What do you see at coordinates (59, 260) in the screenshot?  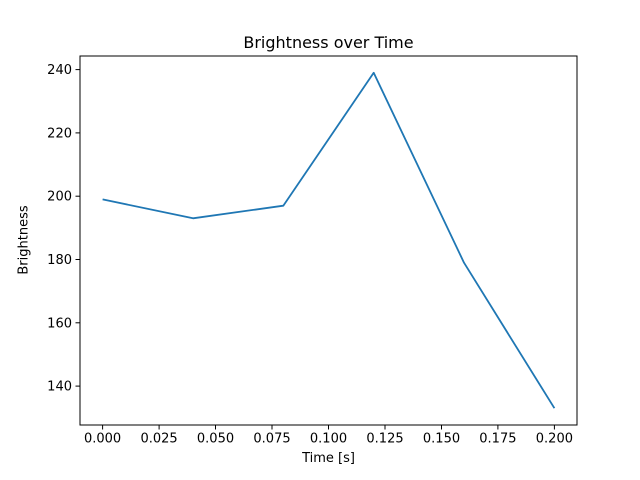 I see `y-tick-label: 180` at bounding box center [59, 260].